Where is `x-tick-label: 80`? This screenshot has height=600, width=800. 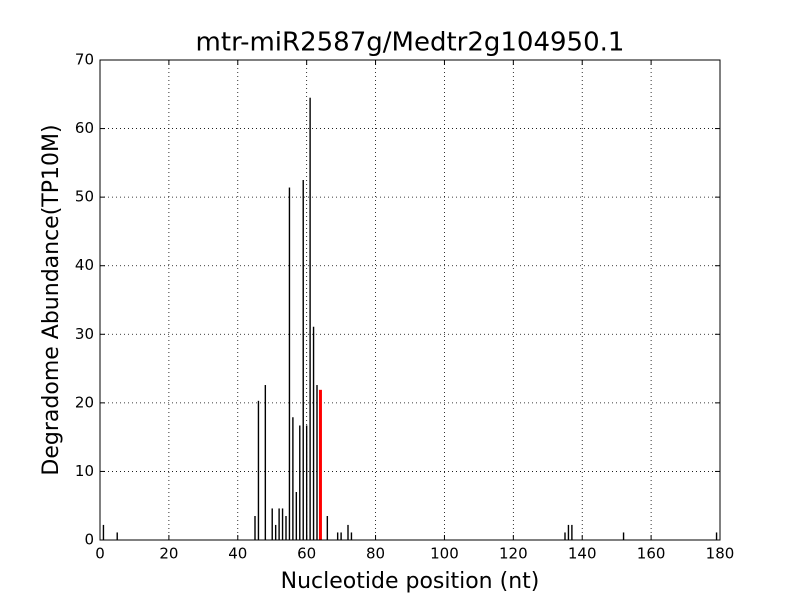 x-tick-label: 80 is located at coordinates (375, 554).